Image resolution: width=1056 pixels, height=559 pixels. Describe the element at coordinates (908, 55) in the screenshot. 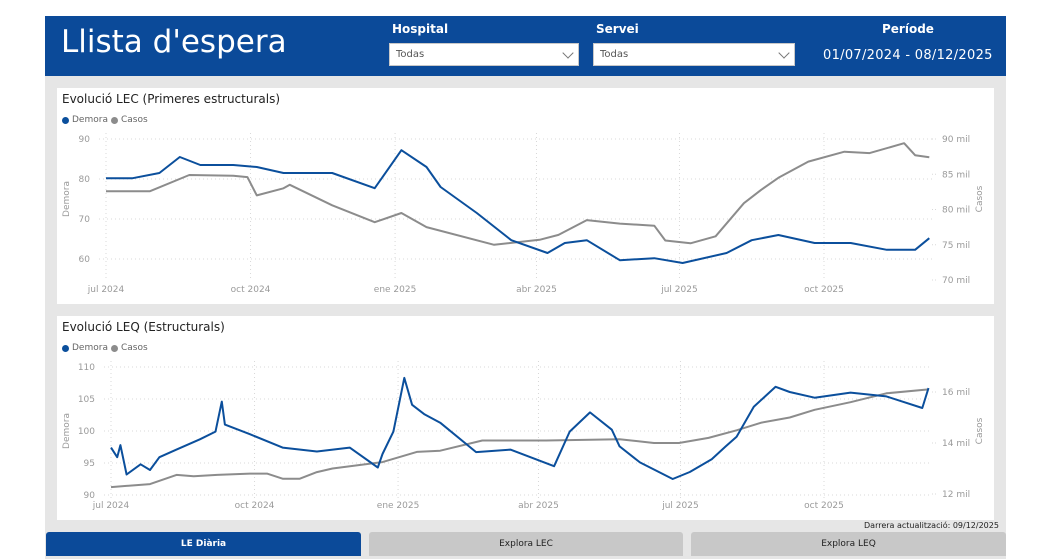

I see `periode-value: 01/07/2024 - 08/12/2025` at that location.